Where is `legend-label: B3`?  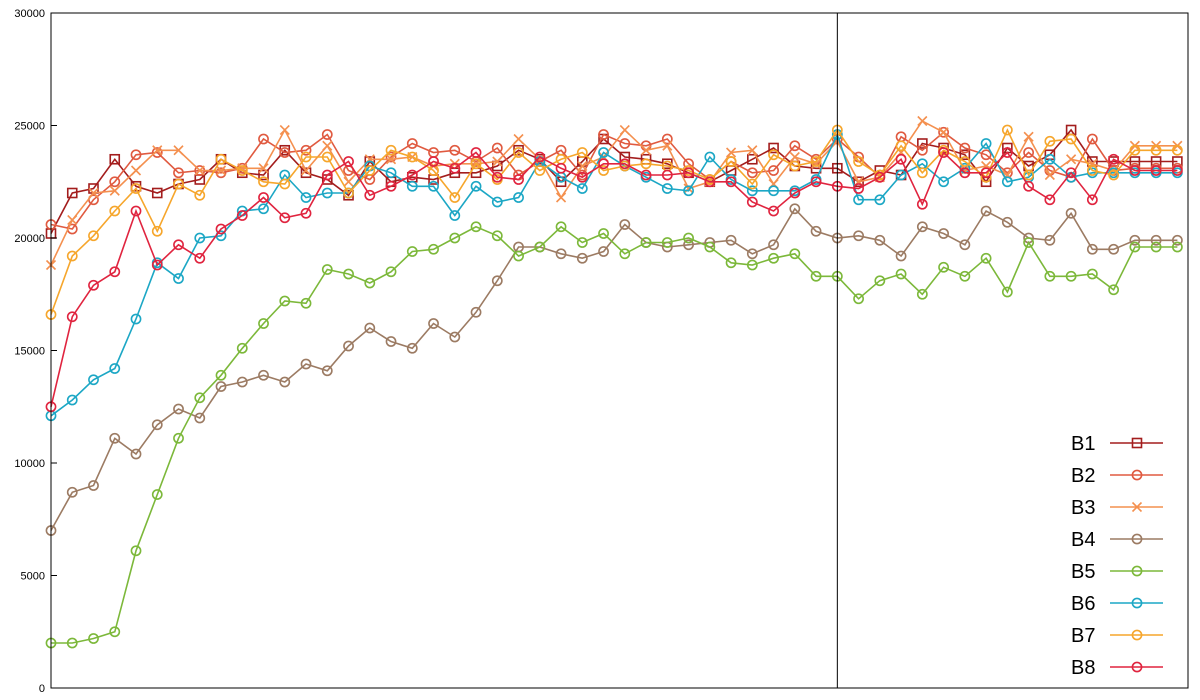
legend-label: B3 is located at coordinates (1083, 508).